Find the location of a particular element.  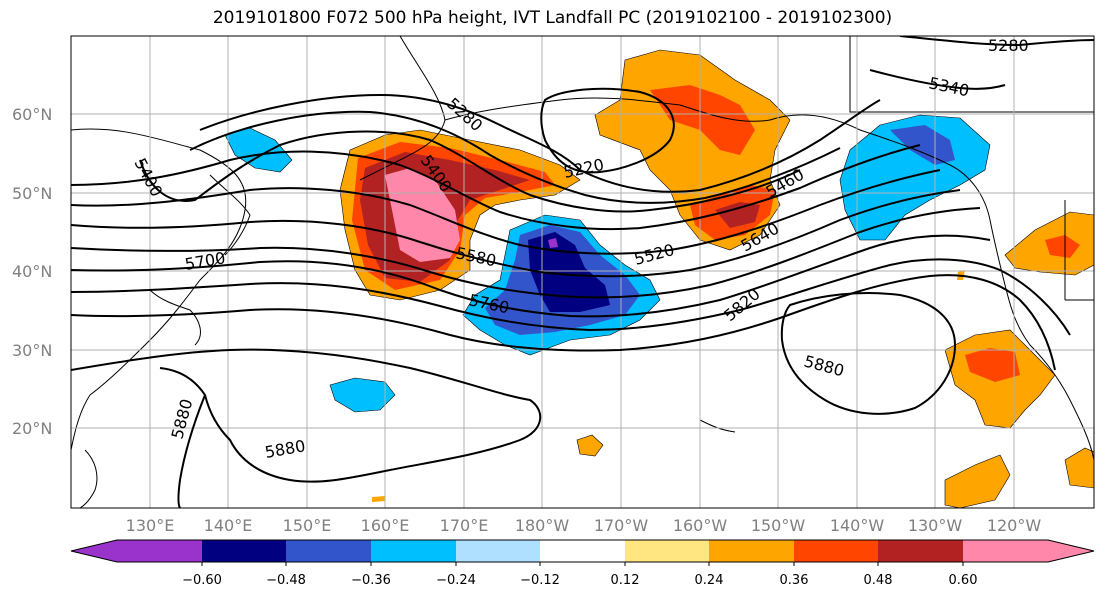

lon-label: 140°E is located at coordinates (228, 525).